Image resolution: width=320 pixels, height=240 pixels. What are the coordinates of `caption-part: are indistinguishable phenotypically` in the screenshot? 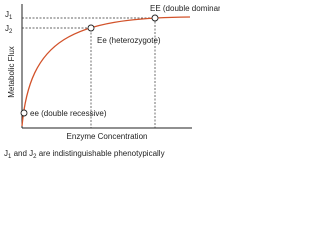 It's located at (100, 153).